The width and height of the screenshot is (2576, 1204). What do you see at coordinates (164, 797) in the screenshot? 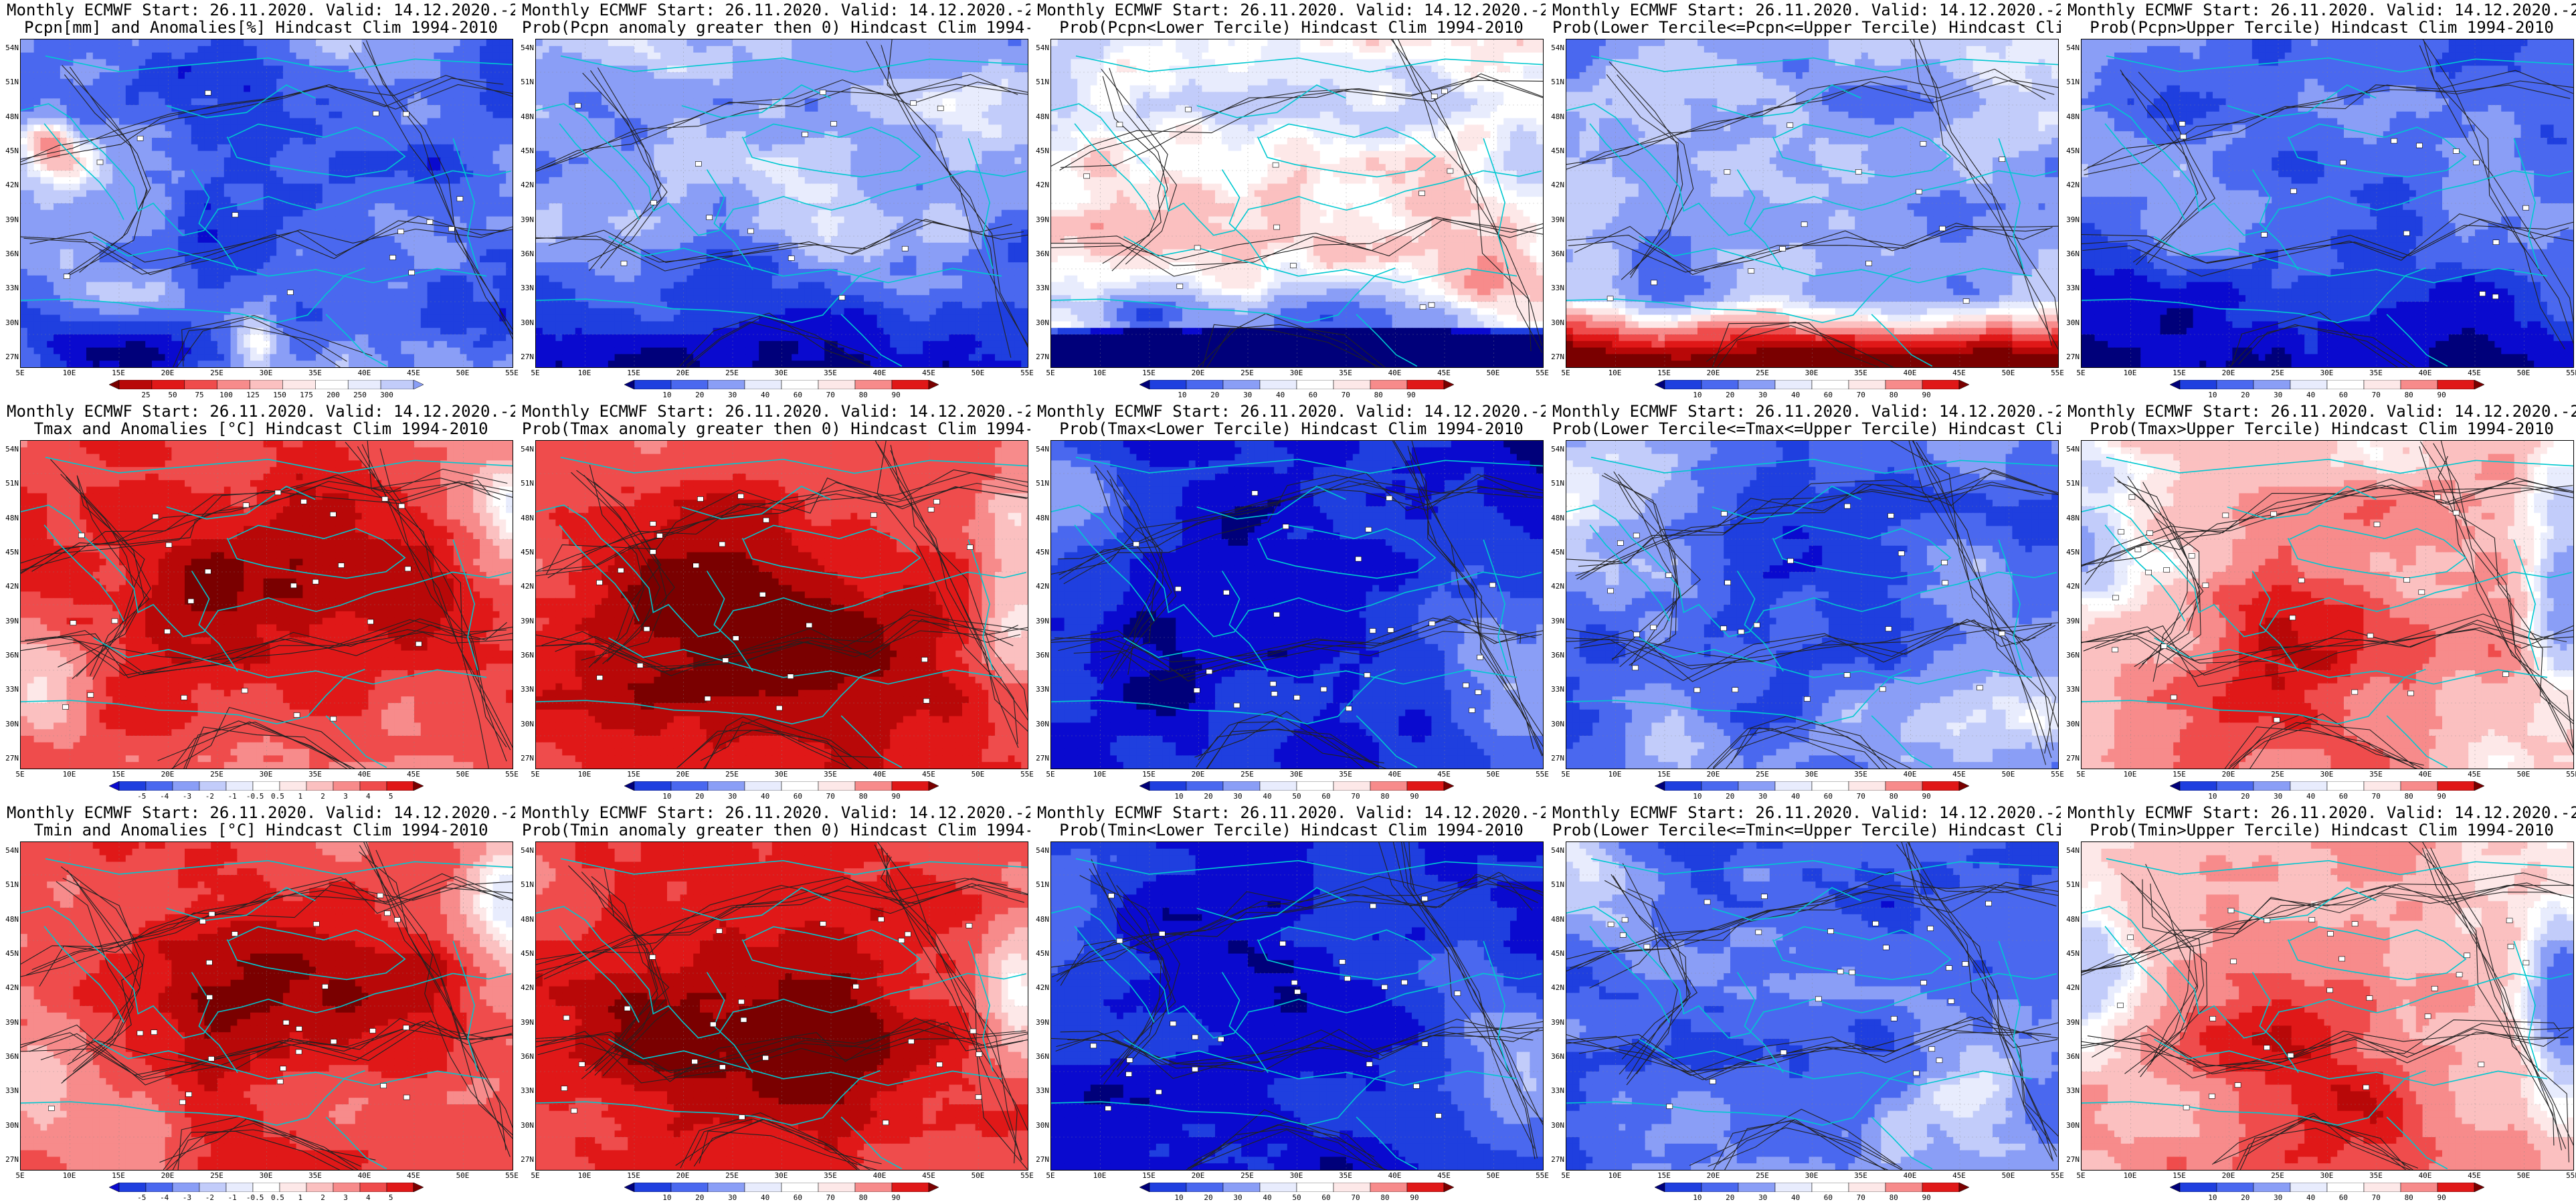
I see `colorbar-tick-label: -4` at bounding box center [164, 797].